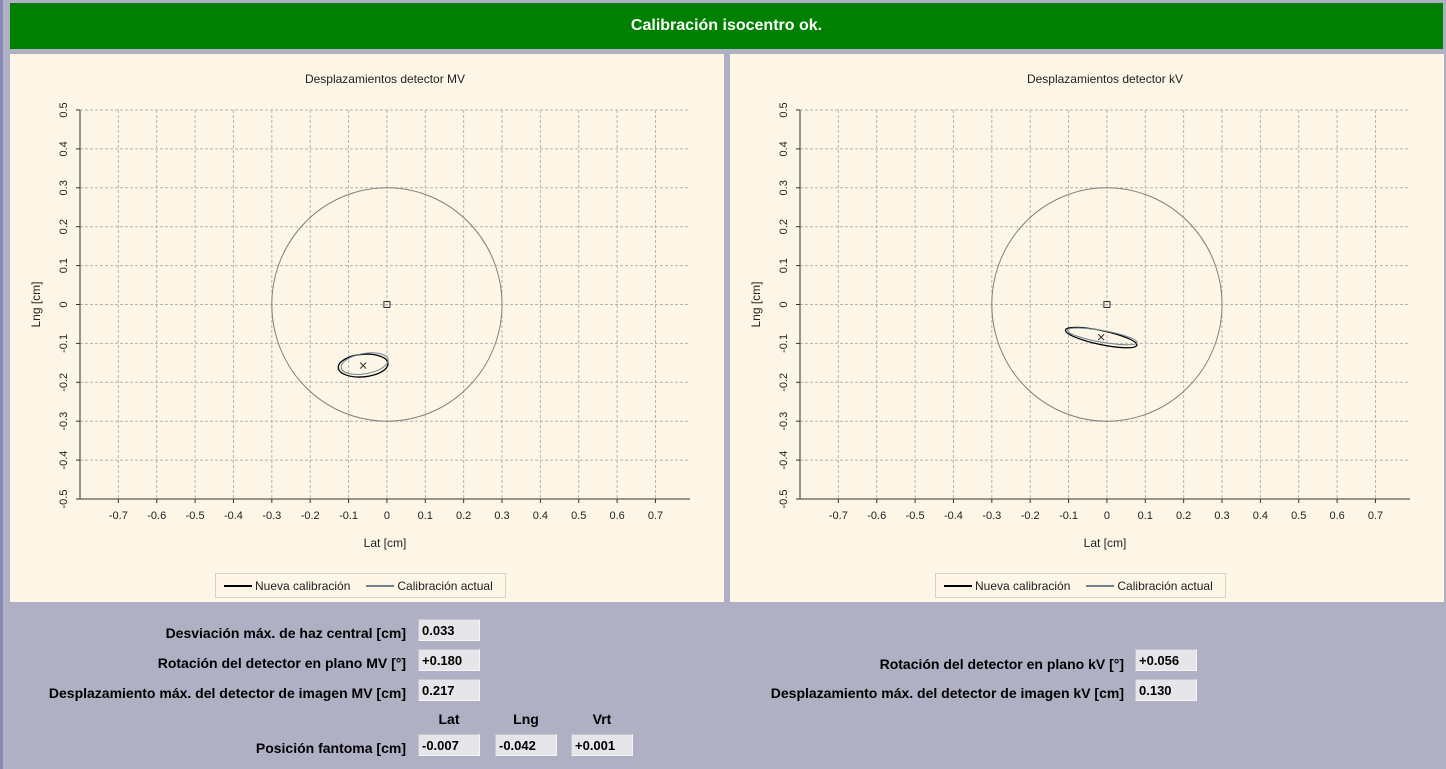 This screenshot has height=769, width=1446. What do you see at coordinates (1, 384) in the screenshot?
I see `window-left-edge` at bounding box center [1, 384].